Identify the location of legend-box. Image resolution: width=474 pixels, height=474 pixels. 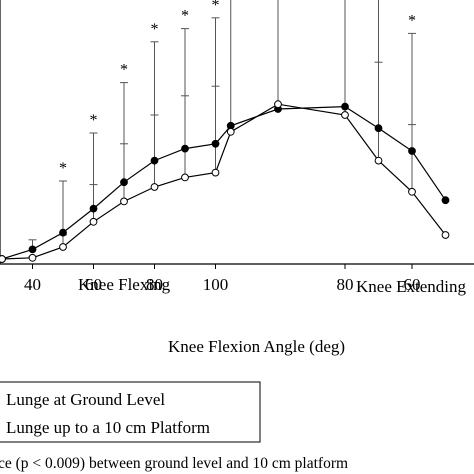
(130, 412).